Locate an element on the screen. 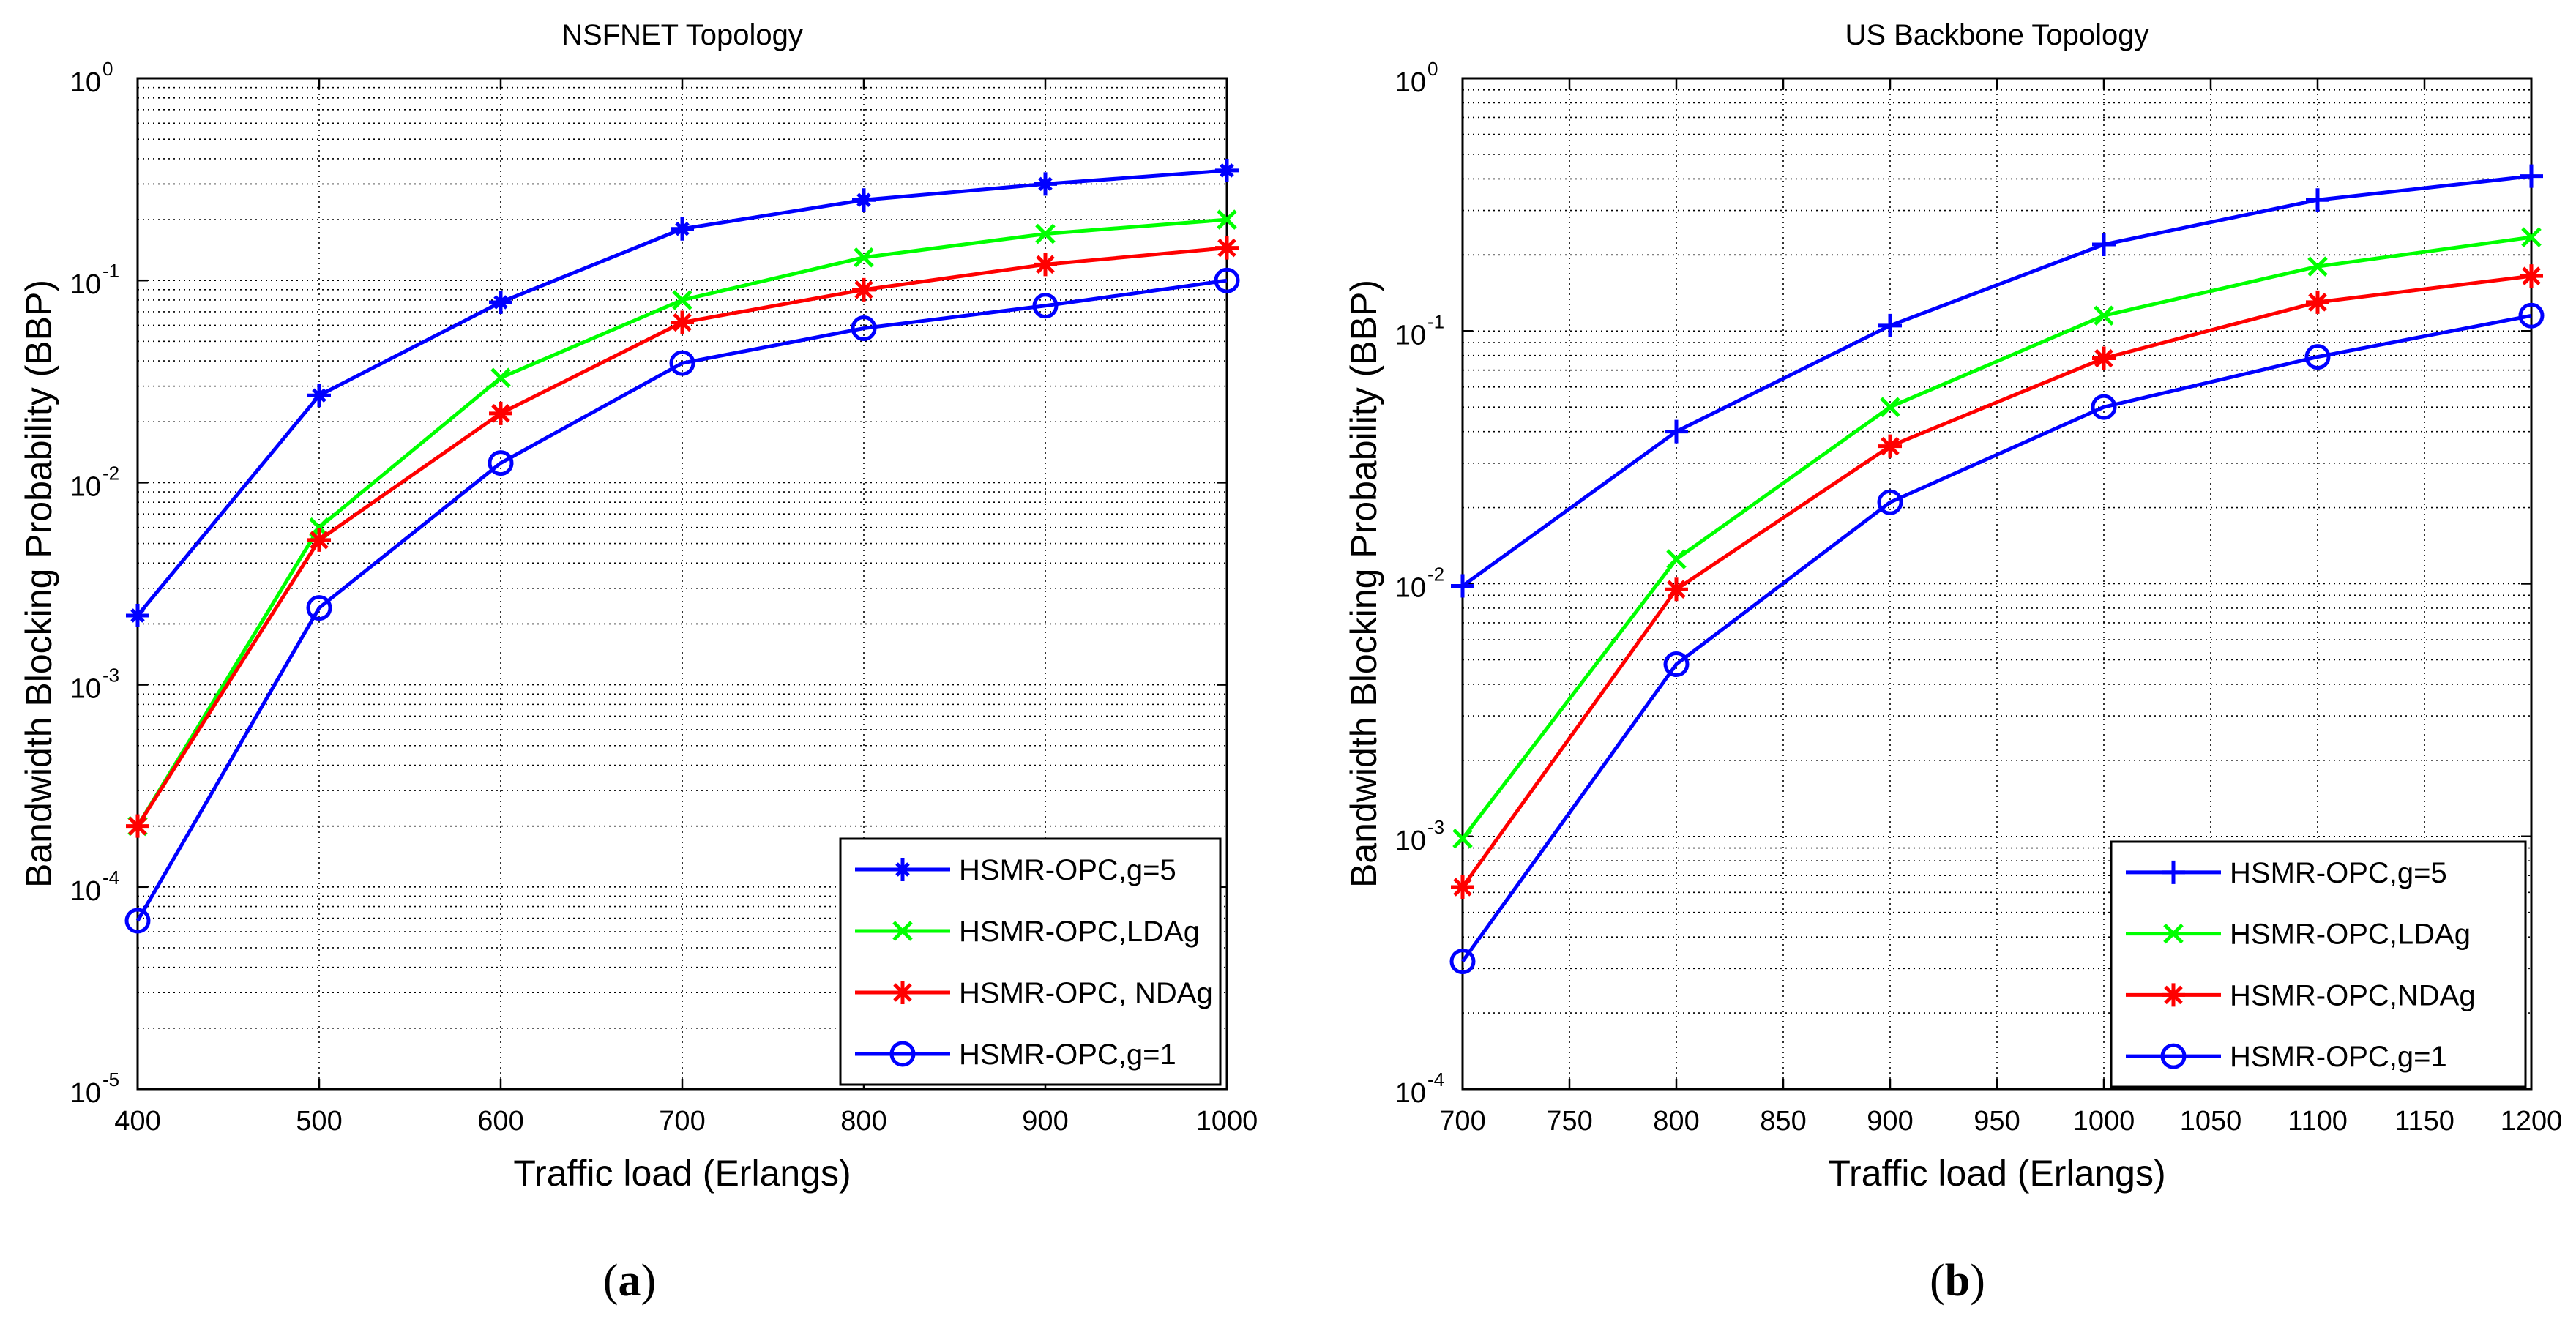 The width and height of the screenshot is (2576, 1324). x-tick-label: 400 is located at coordinates (137, 1121).